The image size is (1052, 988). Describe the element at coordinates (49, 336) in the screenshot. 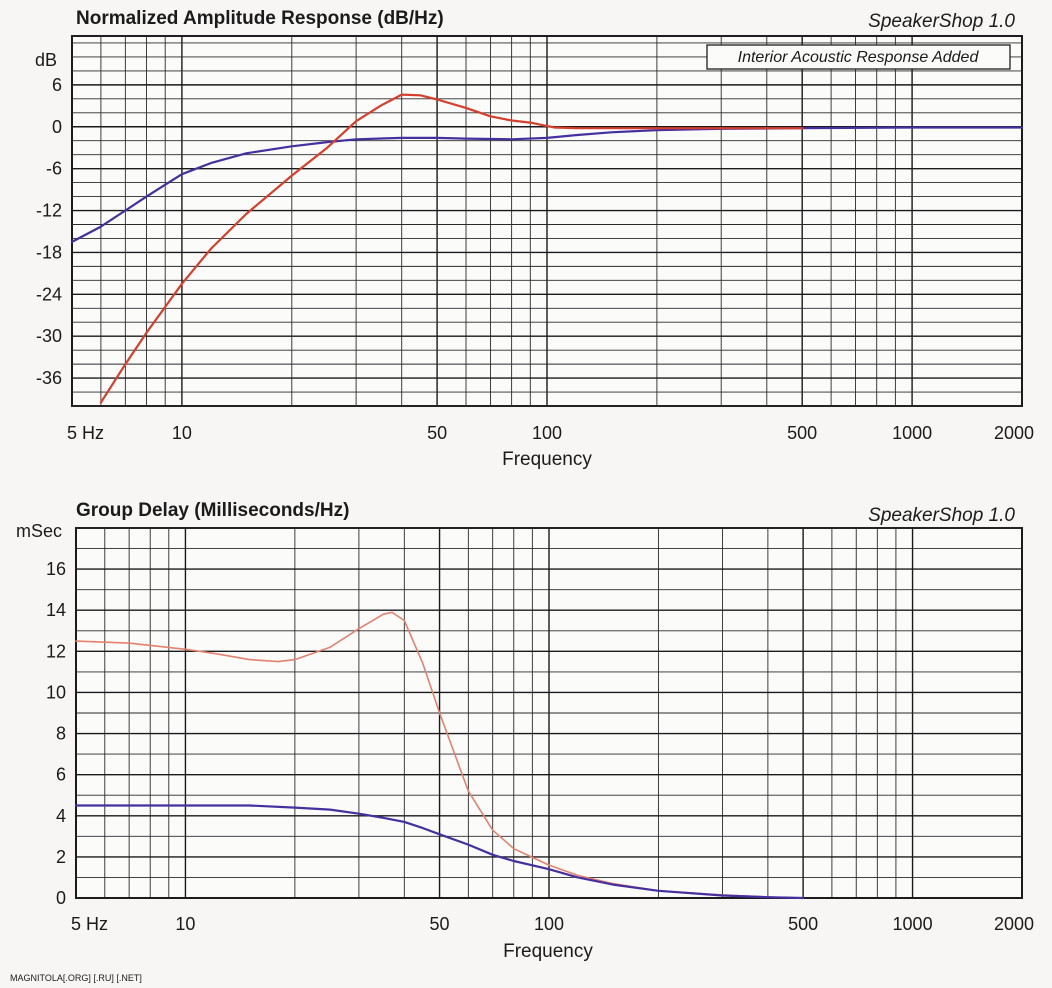

I see `amplitude-y-tick-label: -30` at that location.